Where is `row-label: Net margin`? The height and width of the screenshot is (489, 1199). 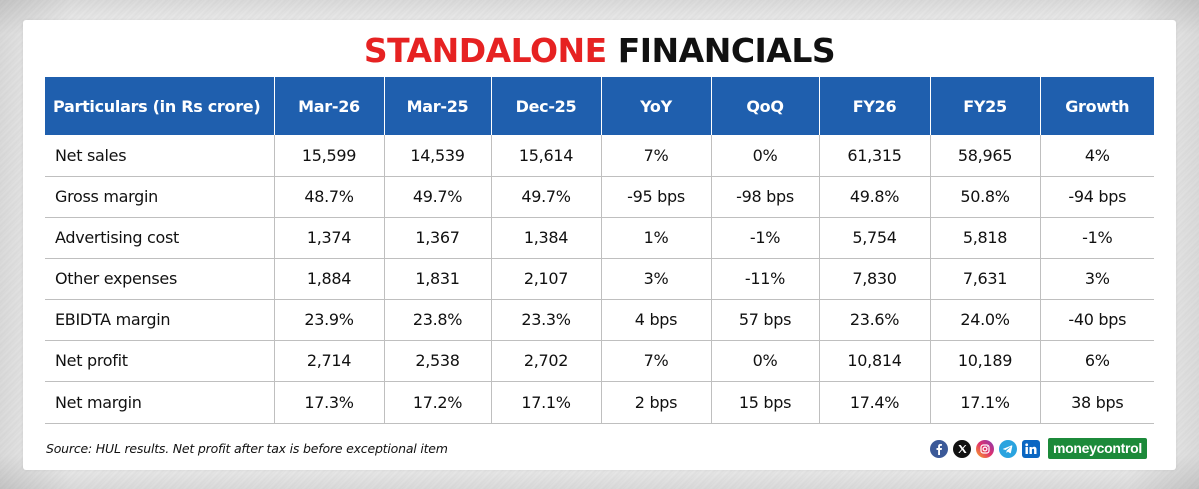 row-label: Net margin is located at coordinates (159, 402).